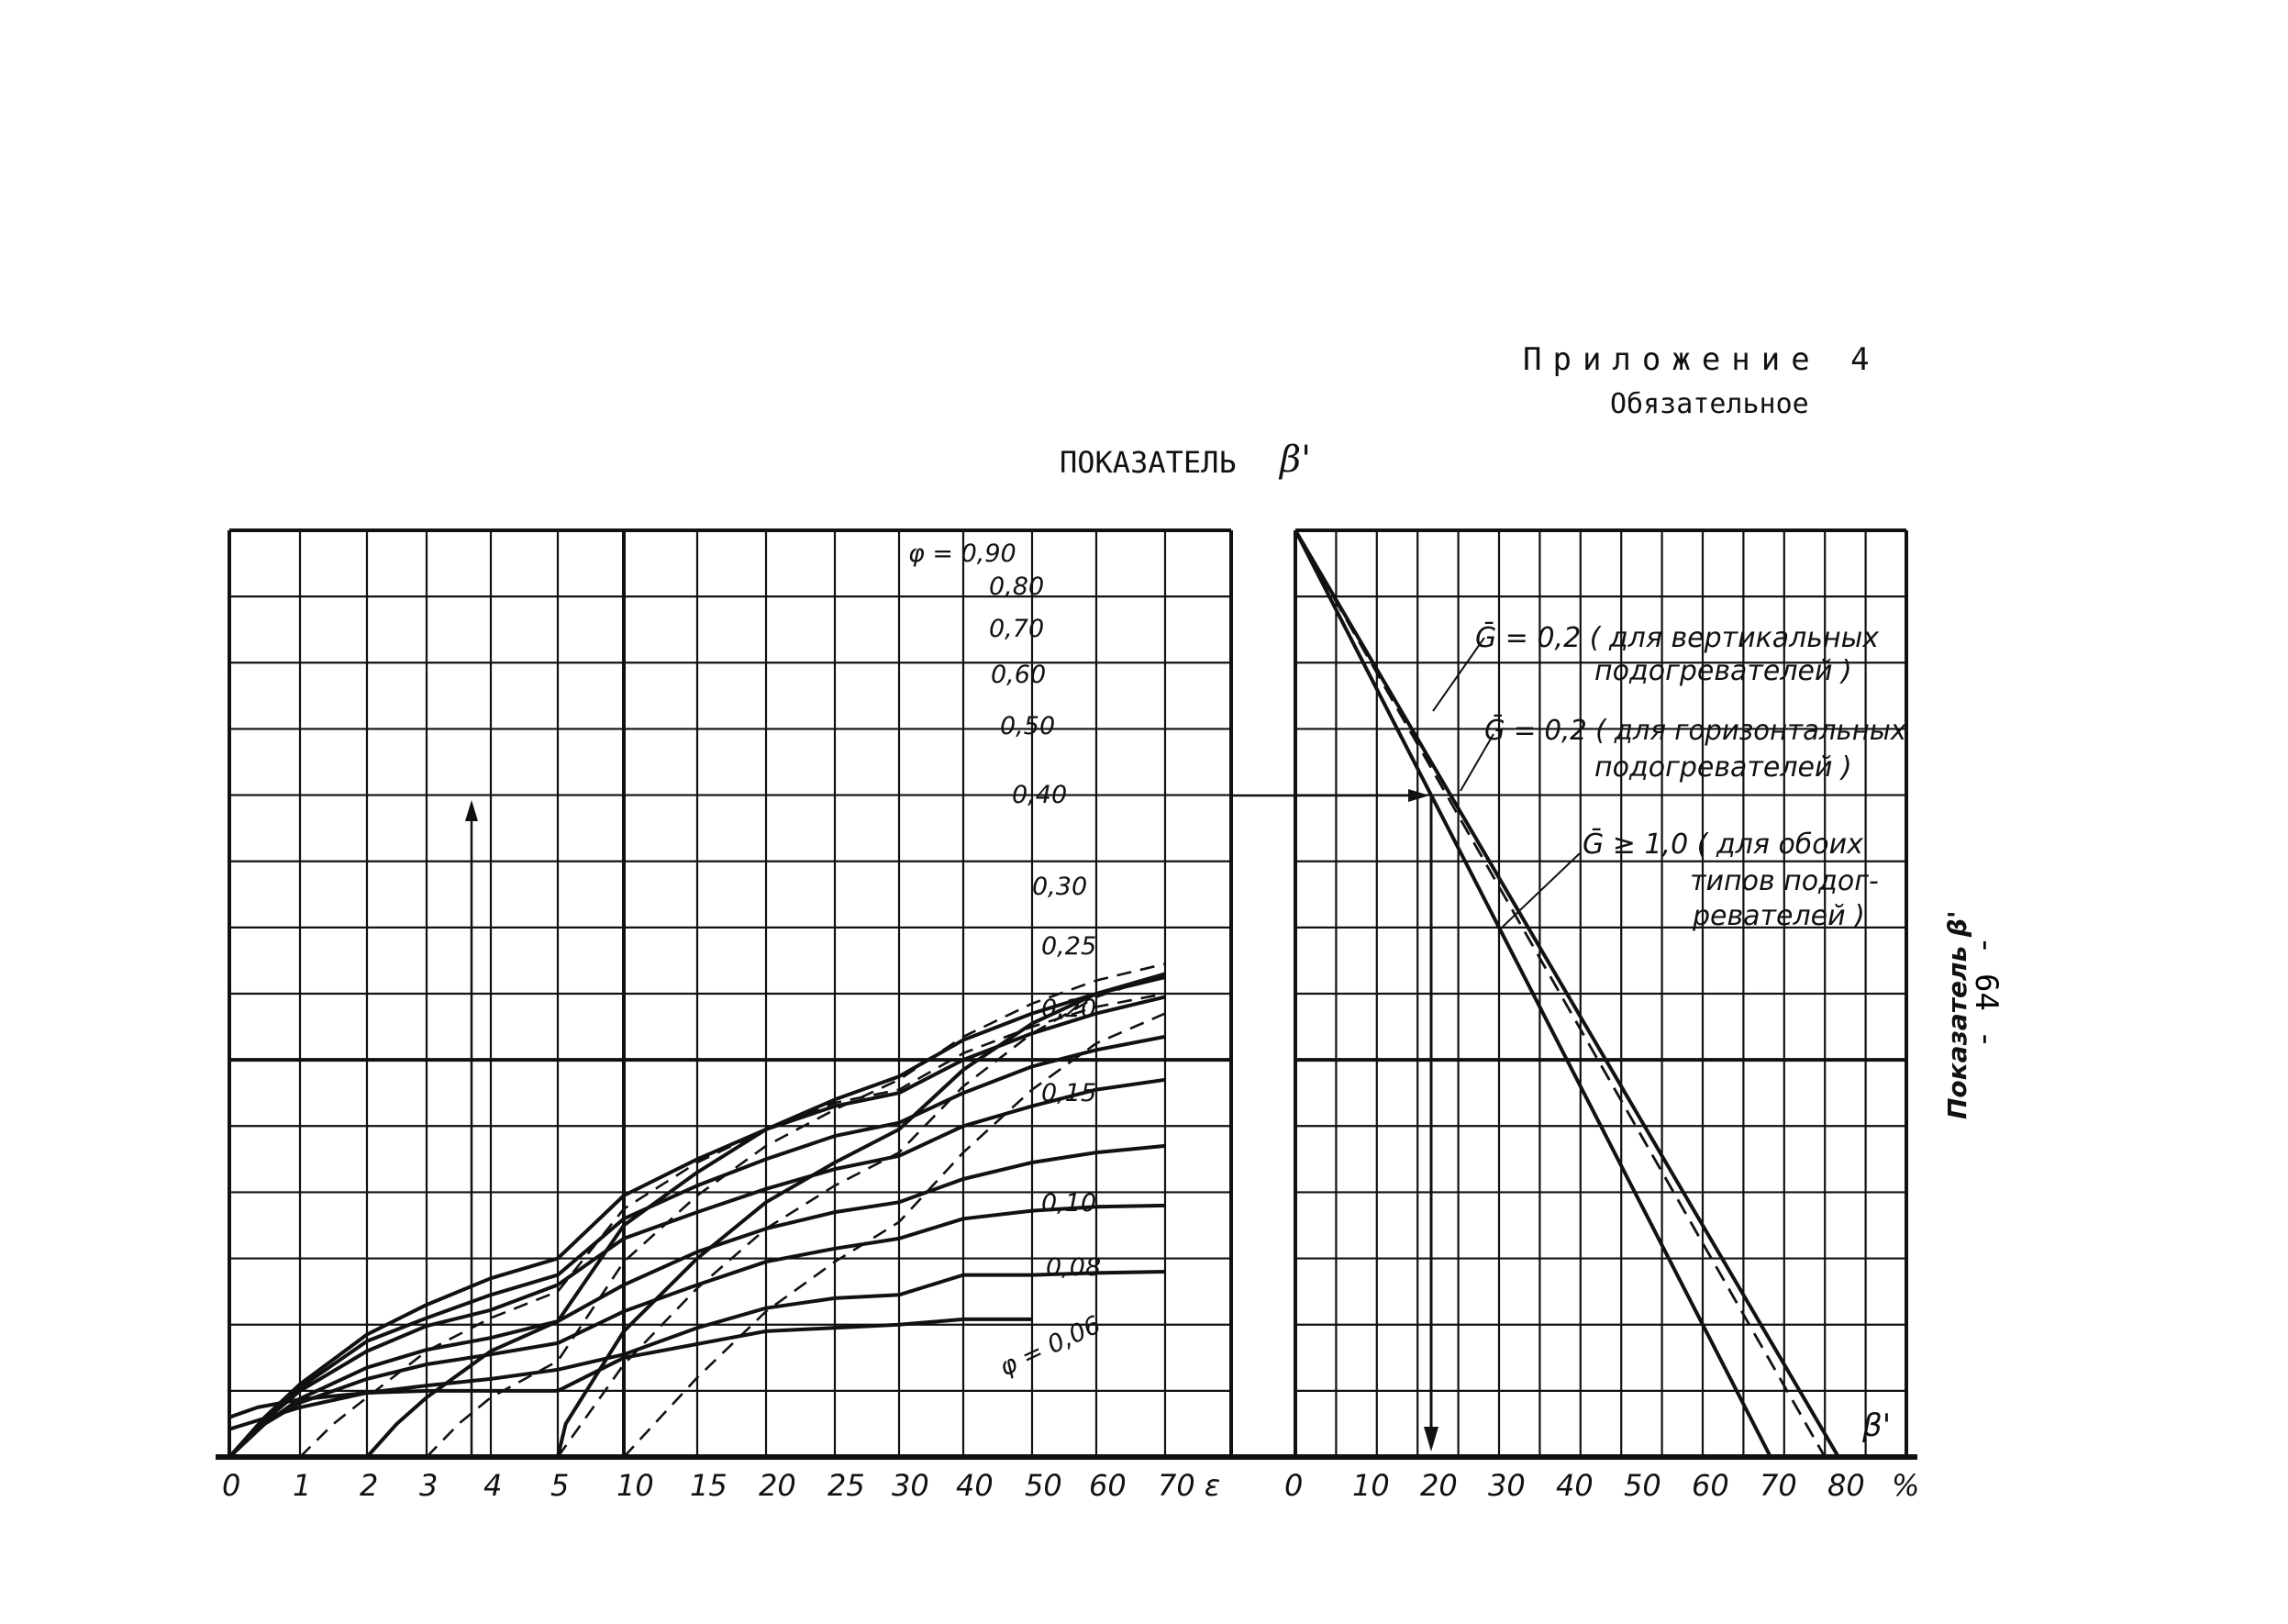  I want to click on title-symbol: β', so click(1296, 460).